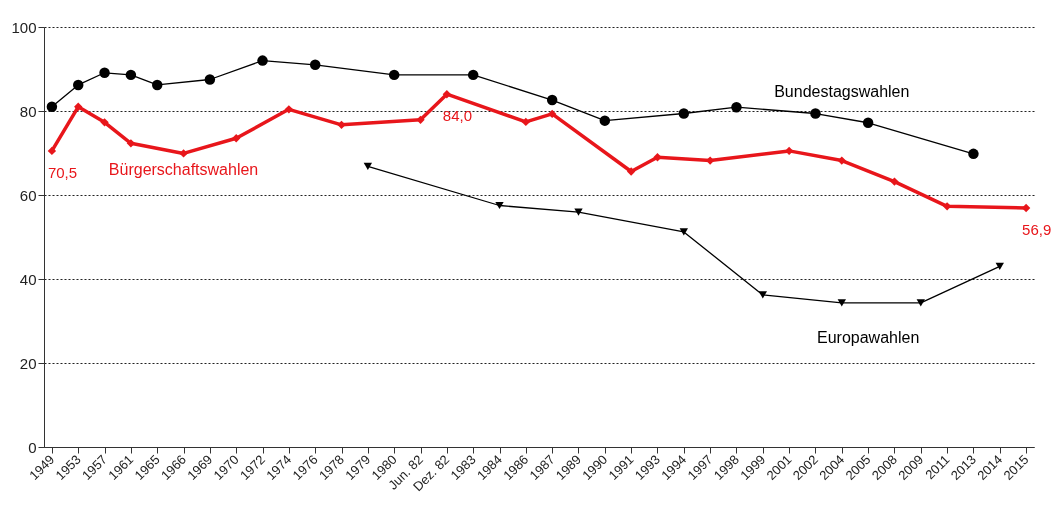  Describe the element at coordinates (28, 363) in the screenshot. I see `y-tick-label: 20` at that location.